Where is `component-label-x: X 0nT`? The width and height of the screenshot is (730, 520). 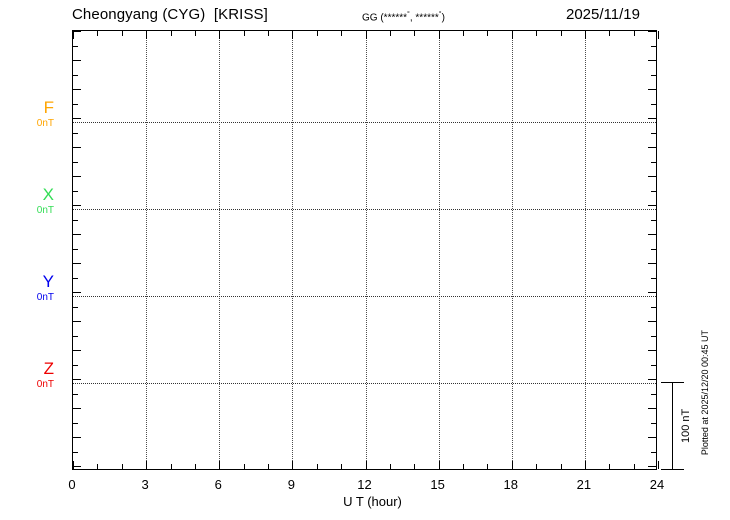 component-label-x: X 0nT is located at coordinates (34, 201).